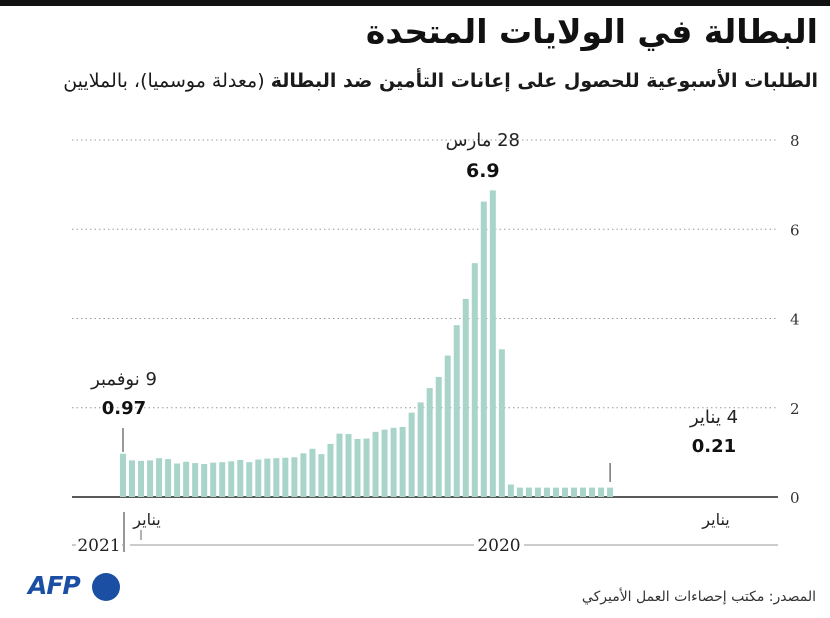  I want to click on y-tick-label: 2, so click(795, 409).